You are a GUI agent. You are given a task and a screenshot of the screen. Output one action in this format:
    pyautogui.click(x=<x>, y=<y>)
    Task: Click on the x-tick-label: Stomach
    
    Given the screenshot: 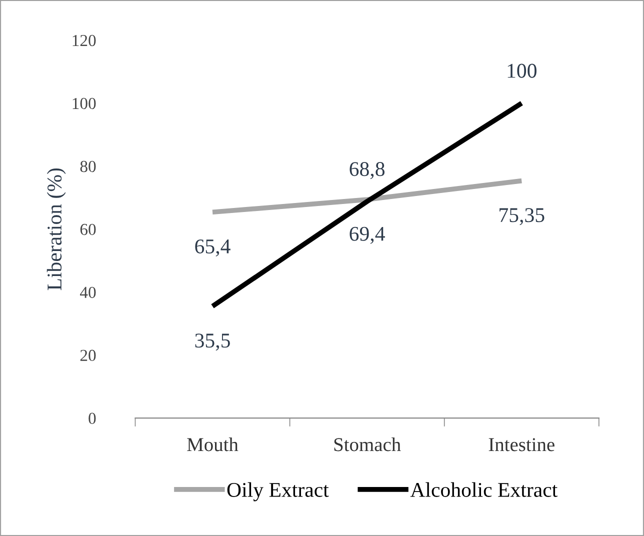 What is the action you would take?
    pyautogui.click(x=367, y=445)
    